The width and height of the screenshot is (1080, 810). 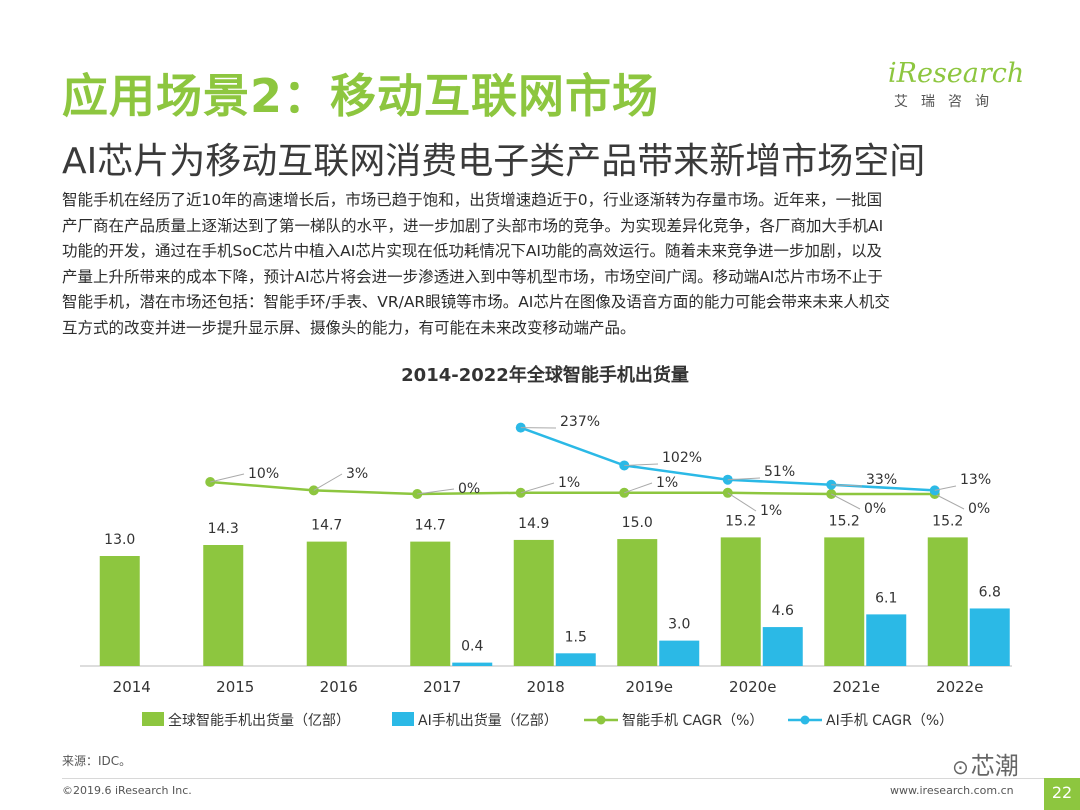 I want to click on bar-value-label: 6.1, so click(x=886, y=598).